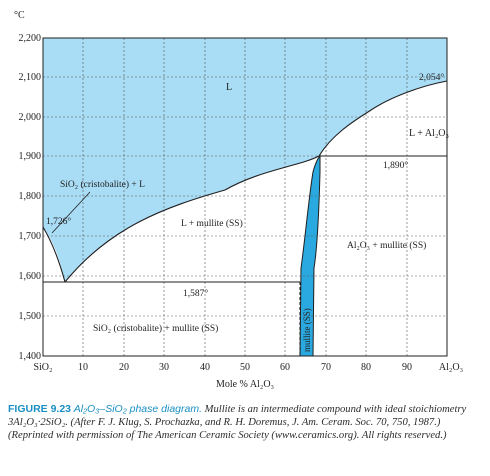 Image resolution: width=490 pixels, height=476 pixels. I want to click on mullite-ss-band, so click(310, 255).